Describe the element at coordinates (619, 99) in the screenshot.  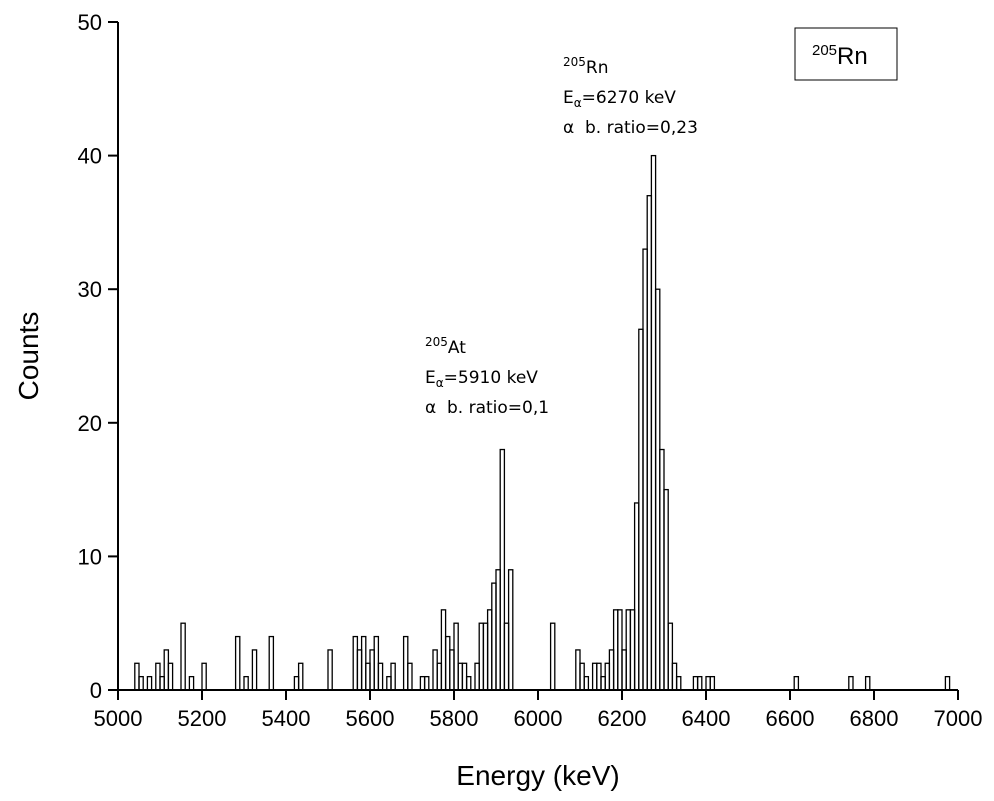
I see `annotation-energy: Eα=6270 keV` at that location.